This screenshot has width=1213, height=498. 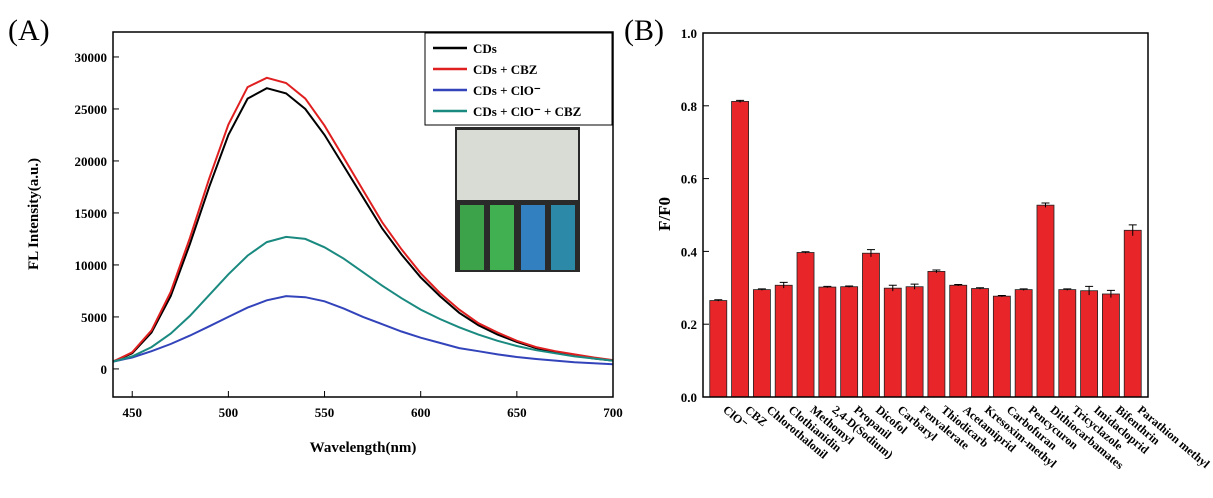 What do you see at coordinates (91, 109) in the screenshot?
I see `y-tick-label: 25000` at bounding box center [91, 109].